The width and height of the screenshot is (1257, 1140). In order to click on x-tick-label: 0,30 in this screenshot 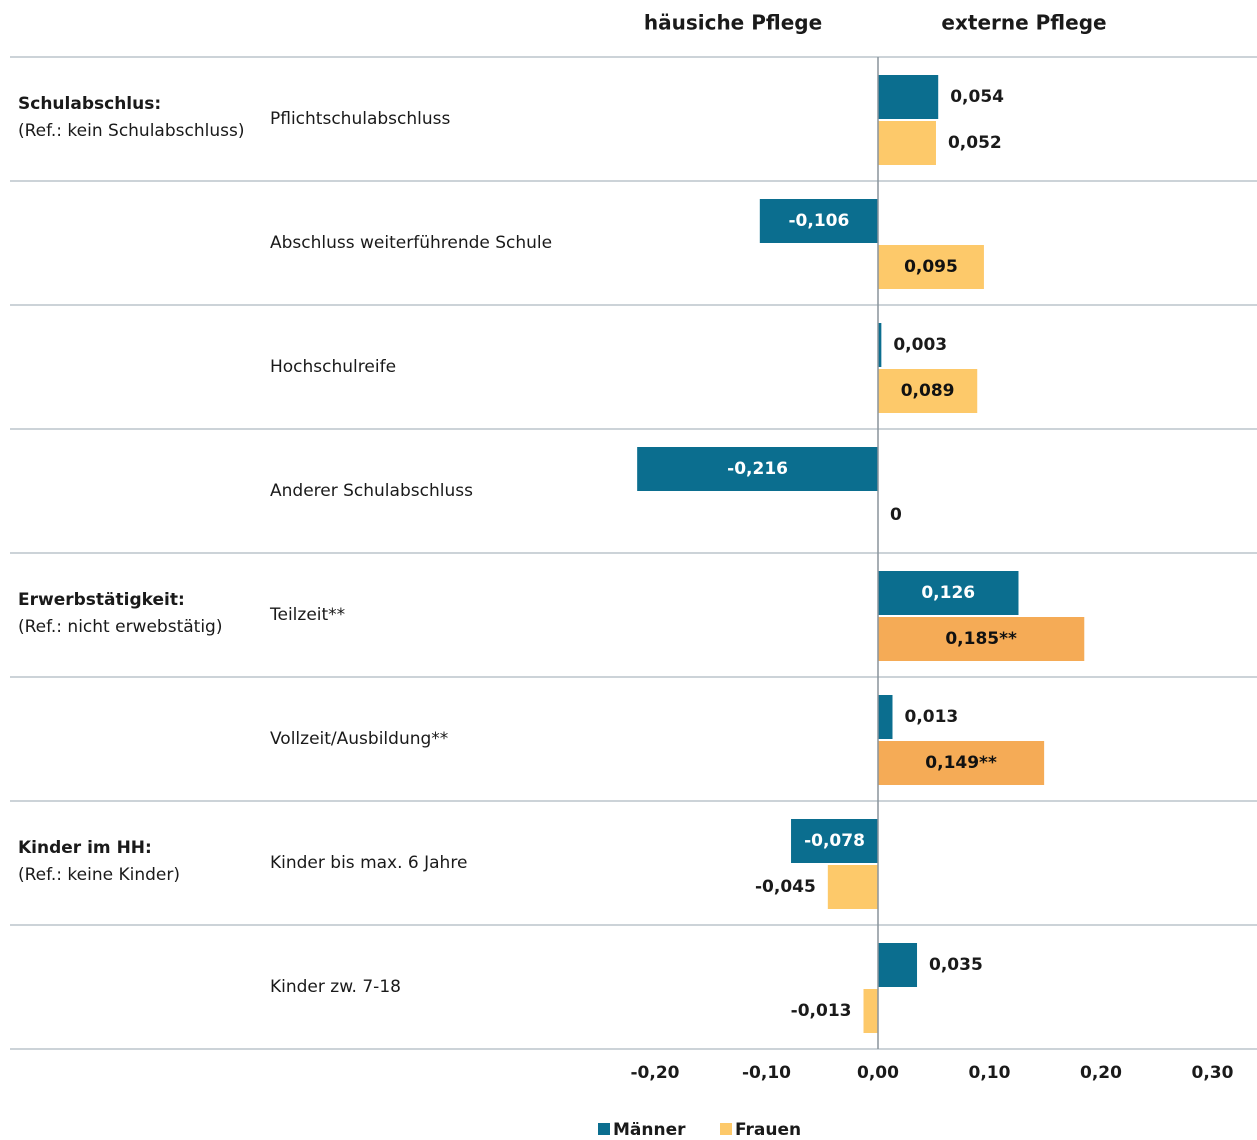, I will do `click(1213, 1073)`.